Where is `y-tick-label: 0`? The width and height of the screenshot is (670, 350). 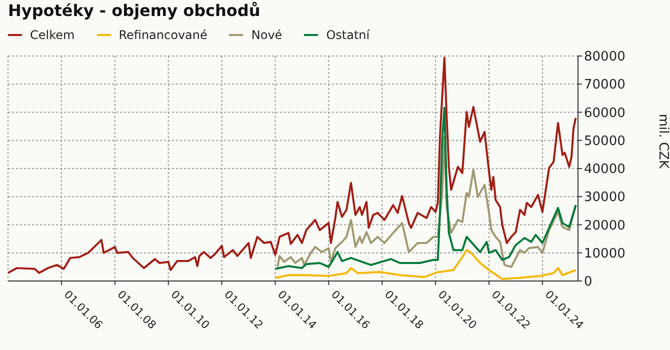 y-tick-label: 0 is located at coordinates (588, 282).